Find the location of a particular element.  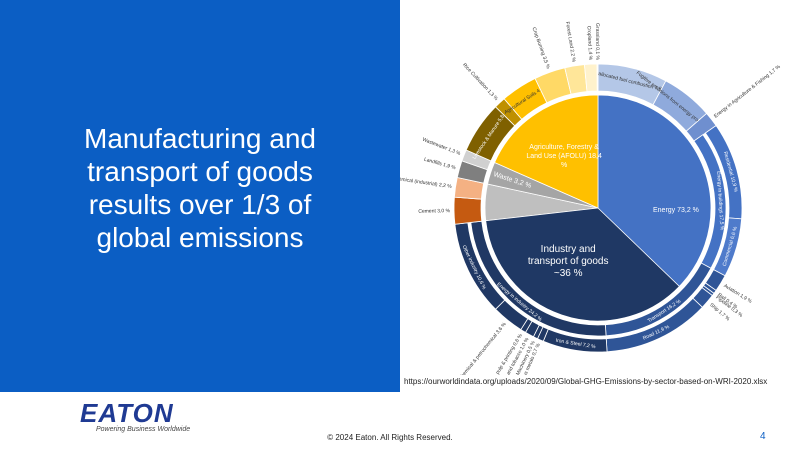

segment-label: Rice Cultivation 1,3 % is located at coordinates (480, 82).